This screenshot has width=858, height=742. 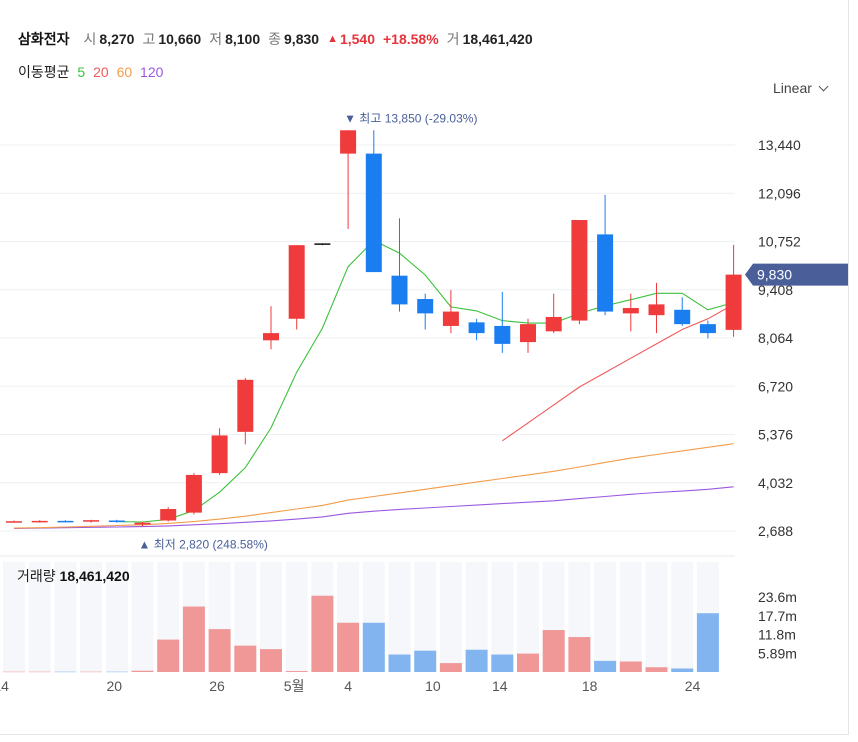 I want to click on ma-120-label: 120, so click(x=152, y=72).